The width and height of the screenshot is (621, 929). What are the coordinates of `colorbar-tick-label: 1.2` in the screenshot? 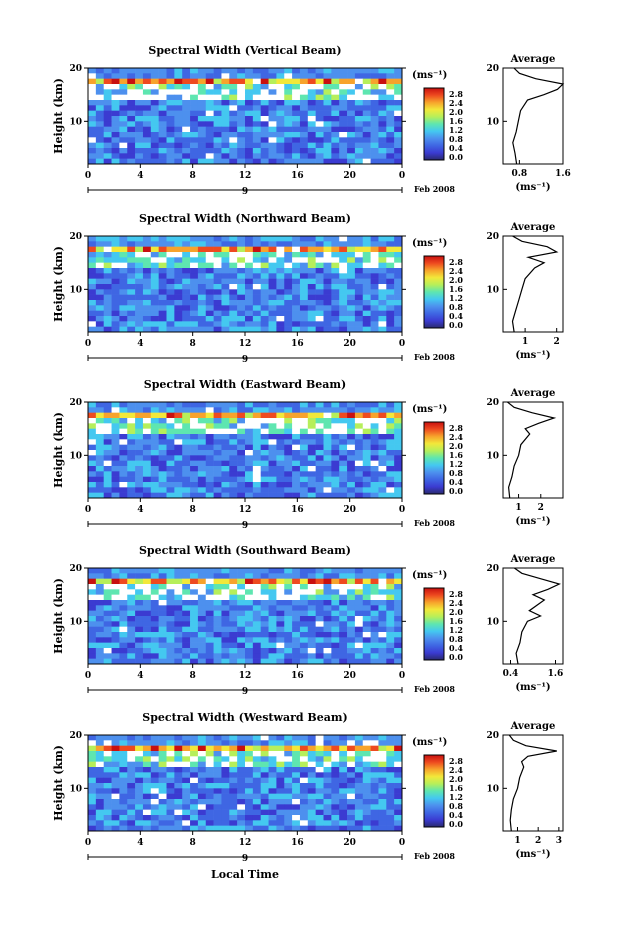 It's located at (456, 464).